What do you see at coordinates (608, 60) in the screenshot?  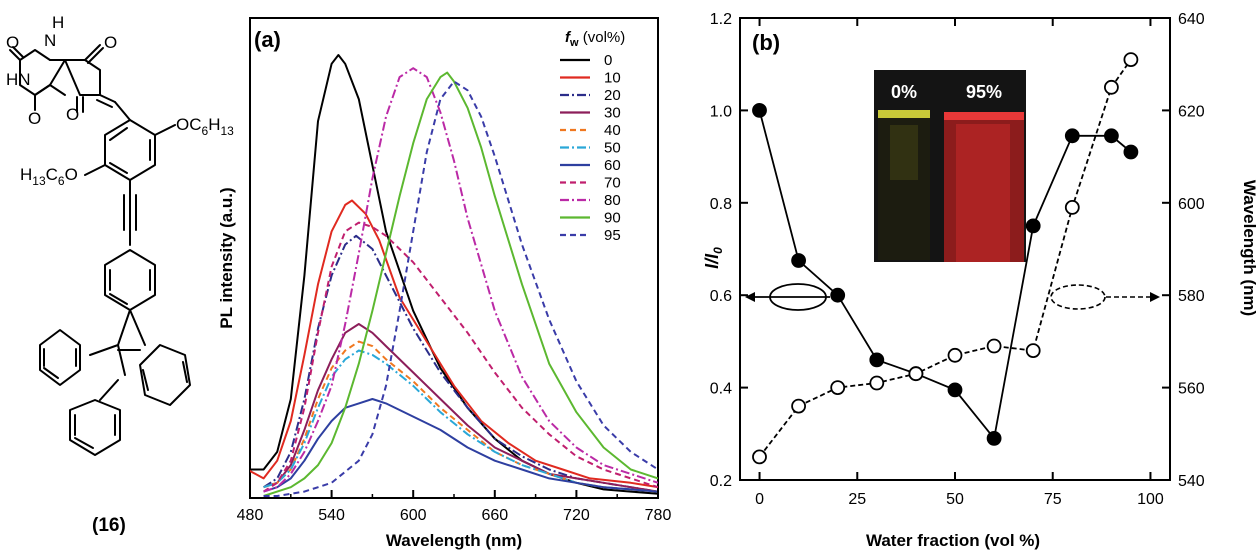 I see `legend-label-fw-0: 0` at bounding box center [608, 60].